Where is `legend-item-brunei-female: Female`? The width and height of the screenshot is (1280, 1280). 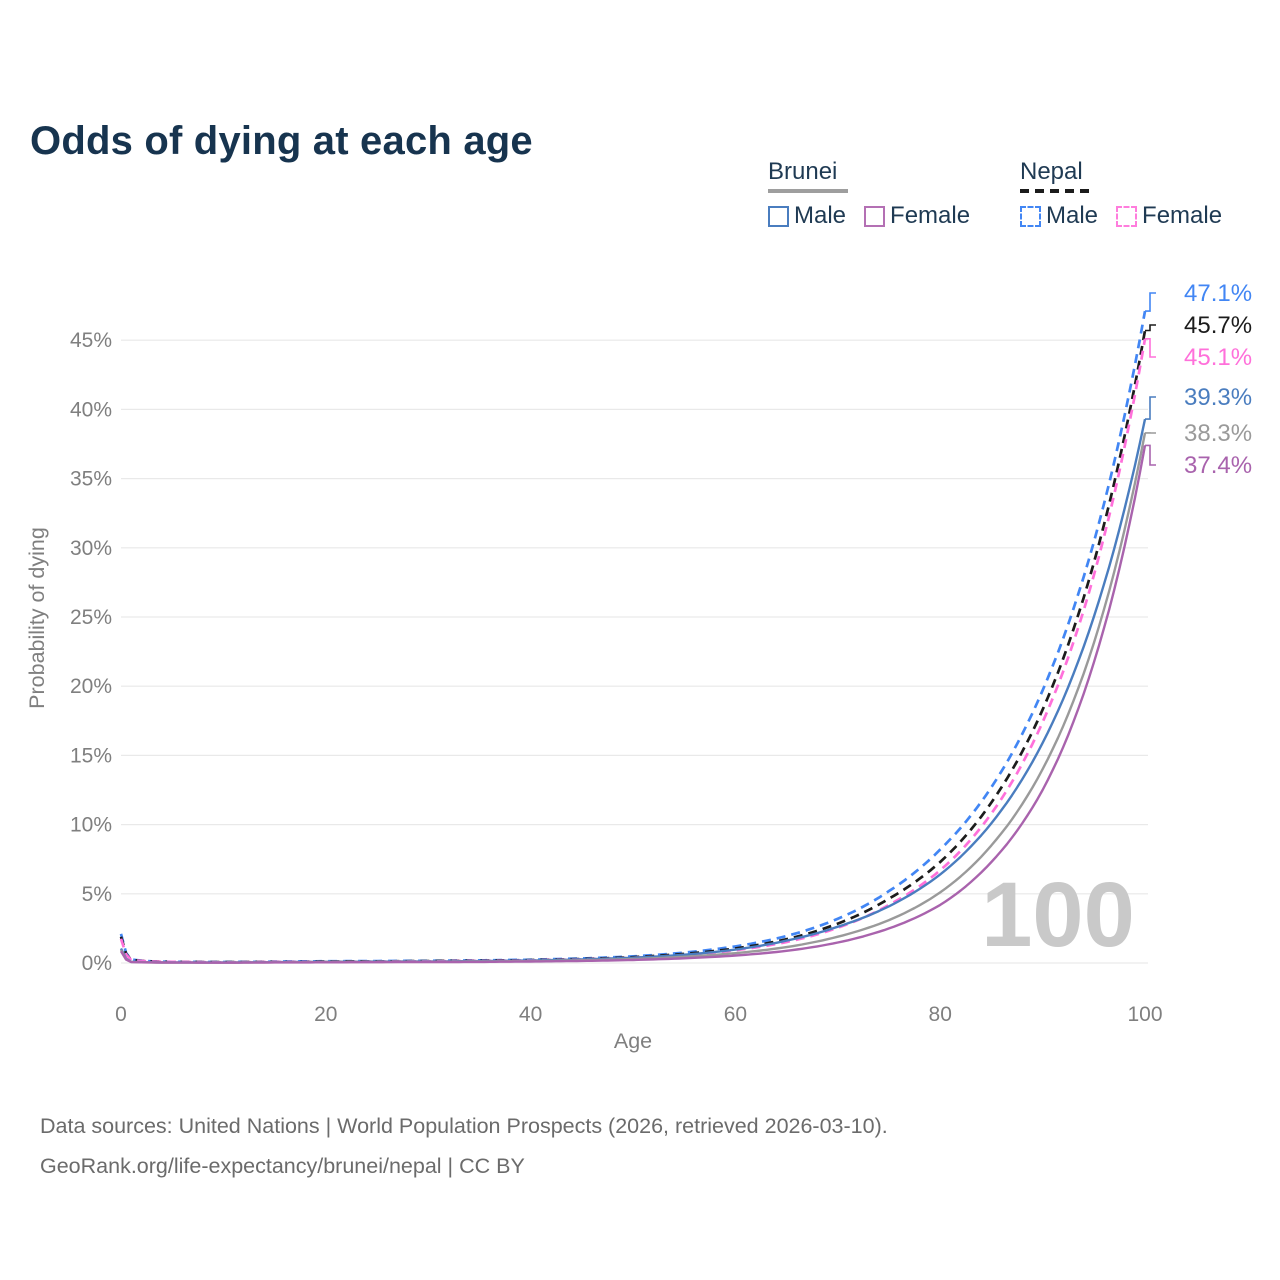
legend-item-brunei-female: Female is located at coordinates (917, 216).